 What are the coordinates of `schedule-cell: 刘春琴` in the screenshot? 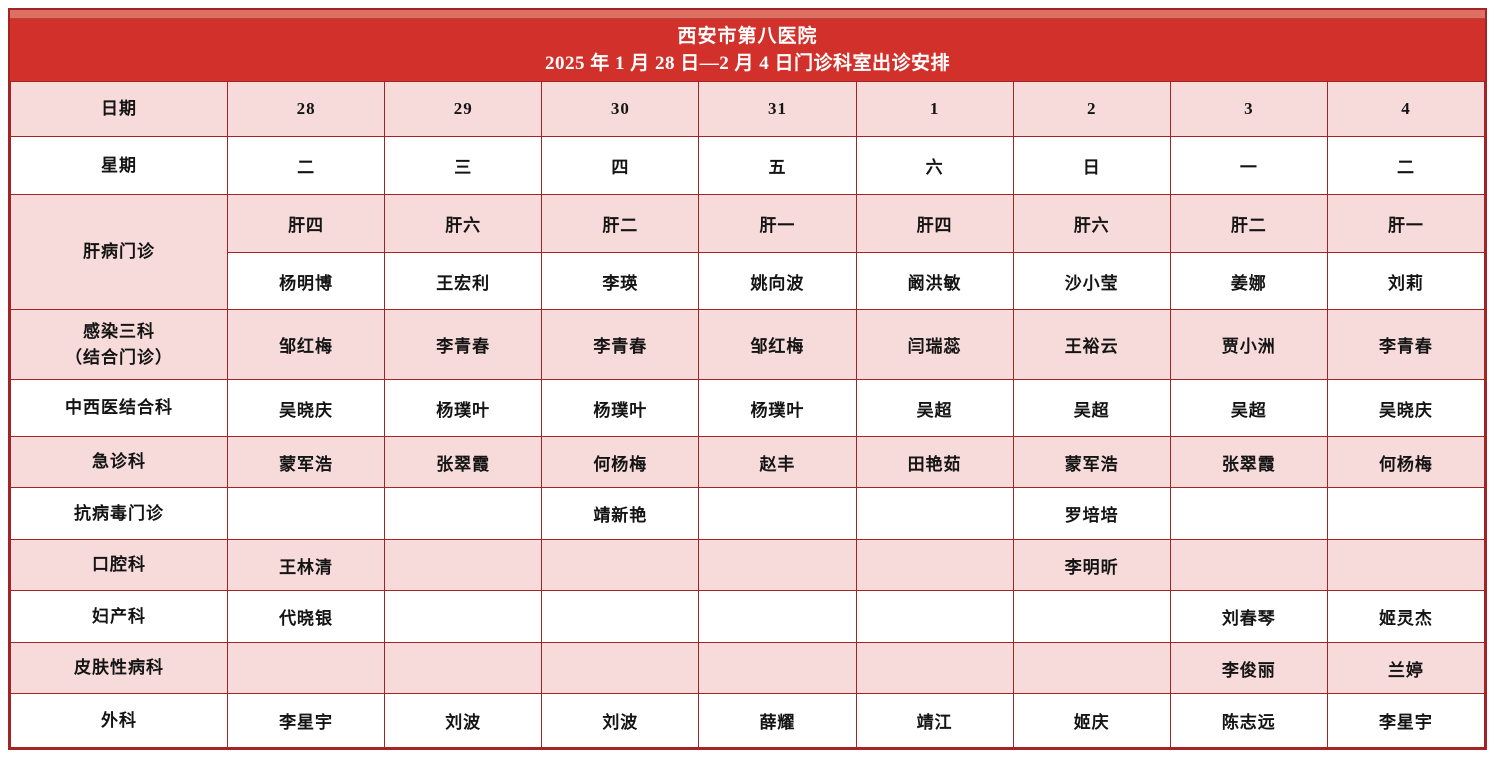 It's located at (1248, 616).